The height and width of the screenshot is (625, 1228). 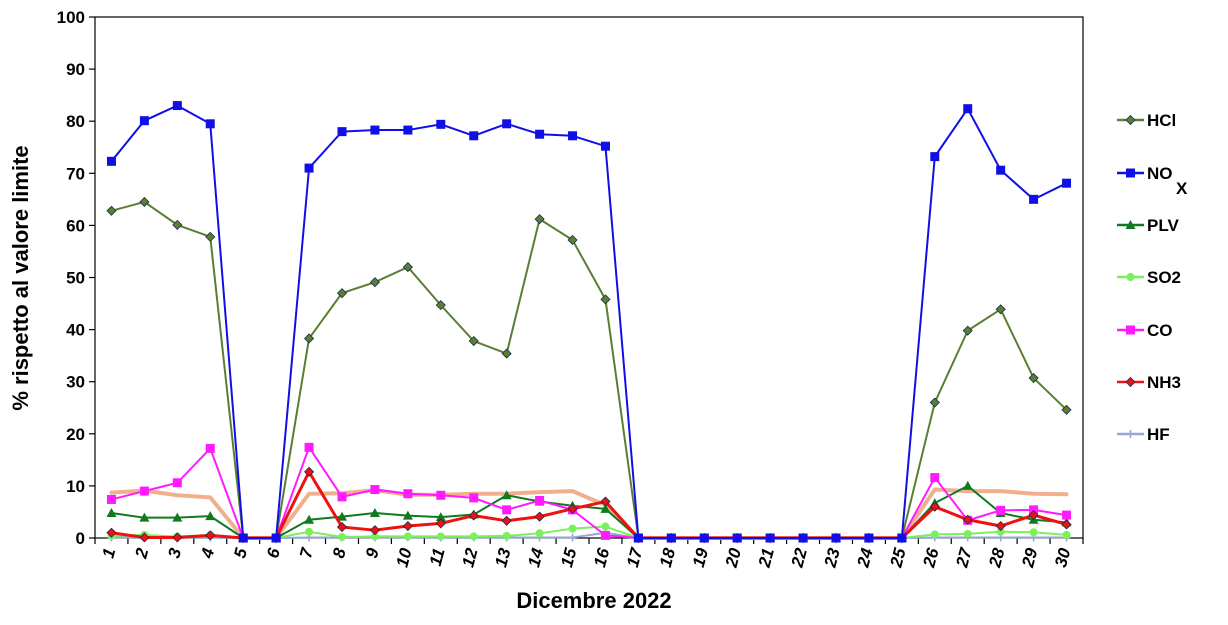 I want to click on y-tick-label: 40, so click(x=75, y=330).